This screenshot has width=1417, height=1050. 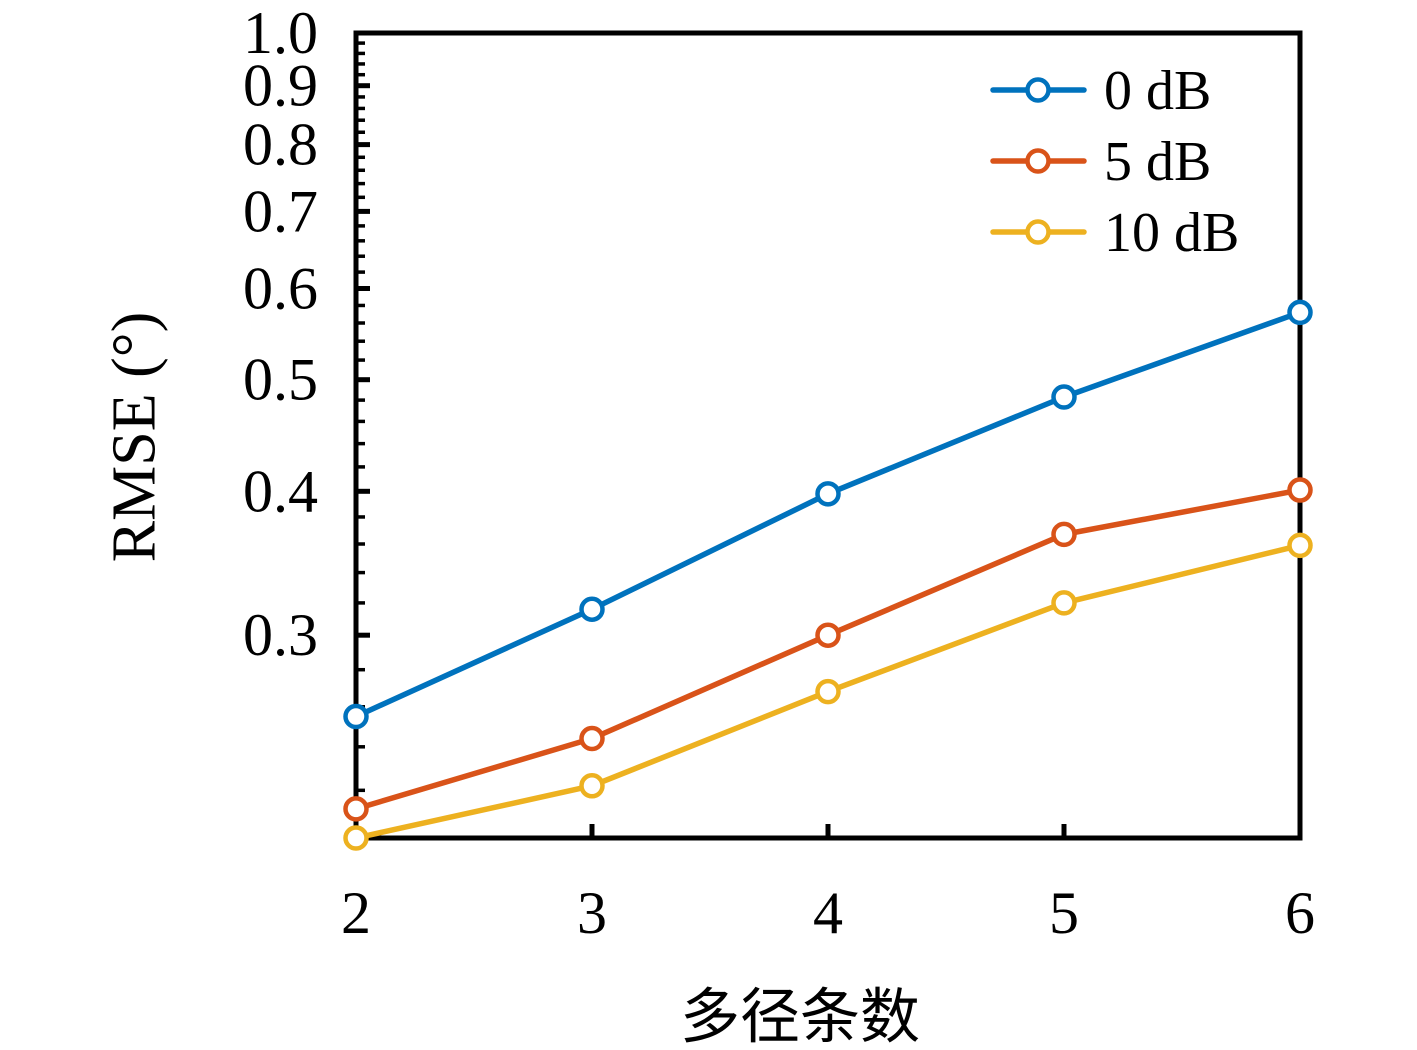 I want to click on legend-item: 5 dB, so click(x=1100, y=162).